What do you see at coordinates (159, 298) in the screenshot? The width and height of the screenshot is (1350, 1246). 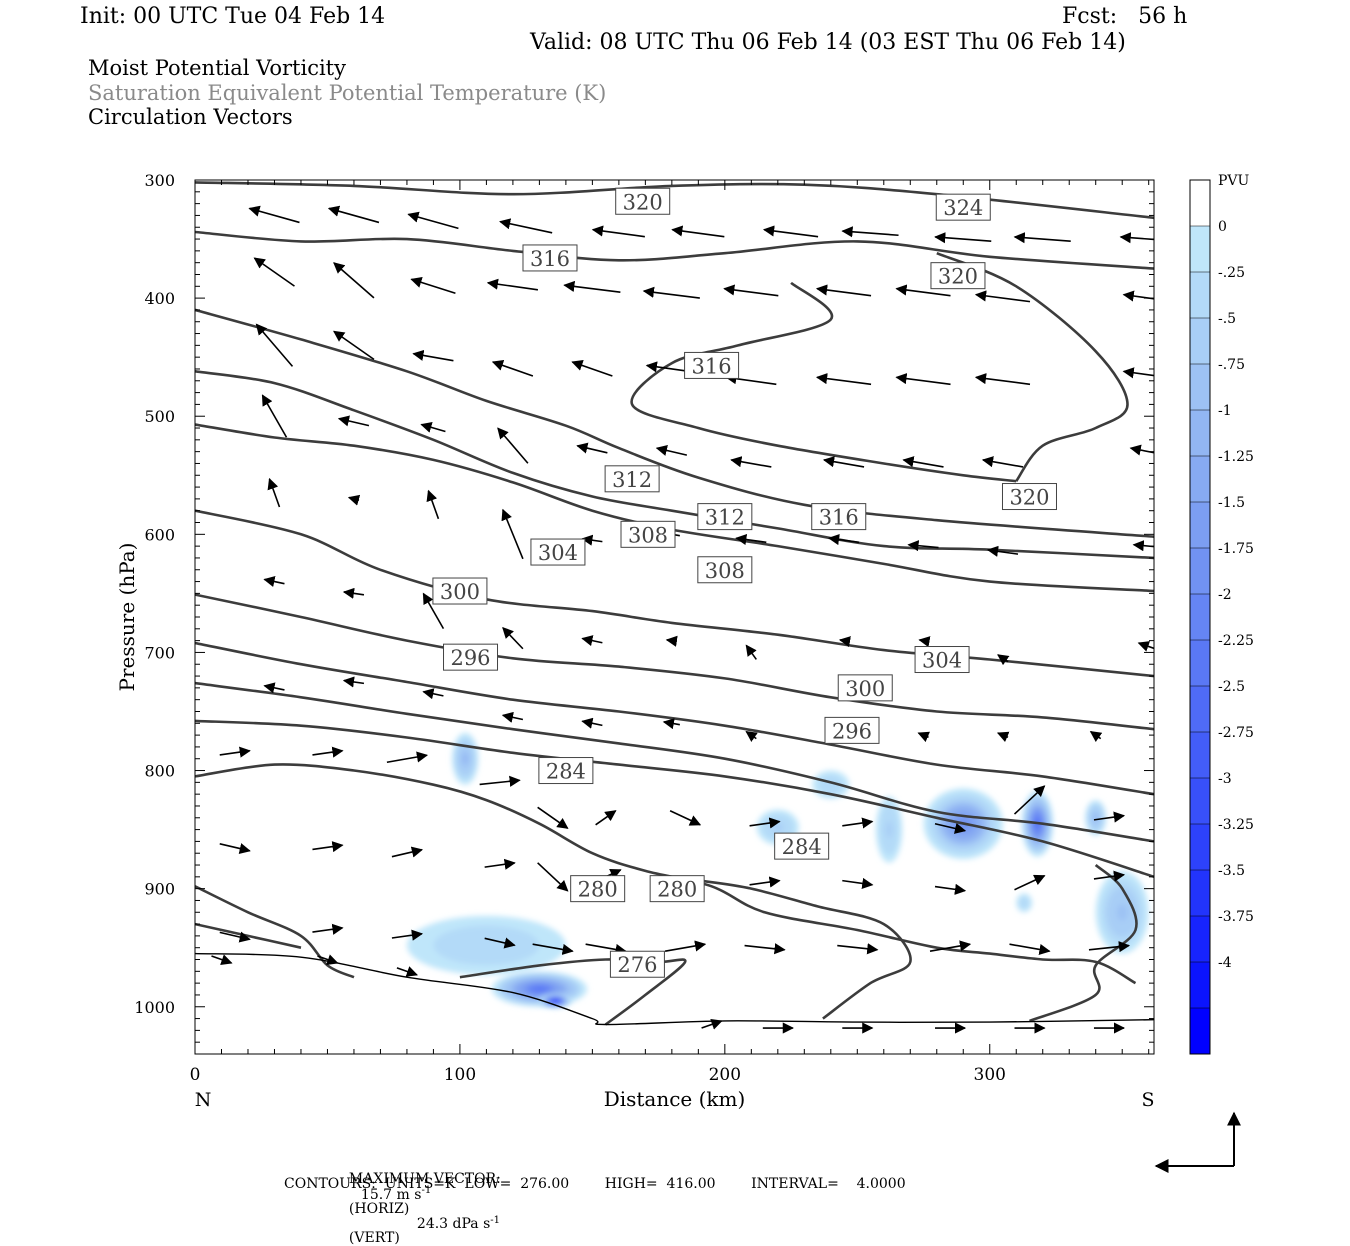 I see `y-tick-label: 400` at bounding box center [159, 298].